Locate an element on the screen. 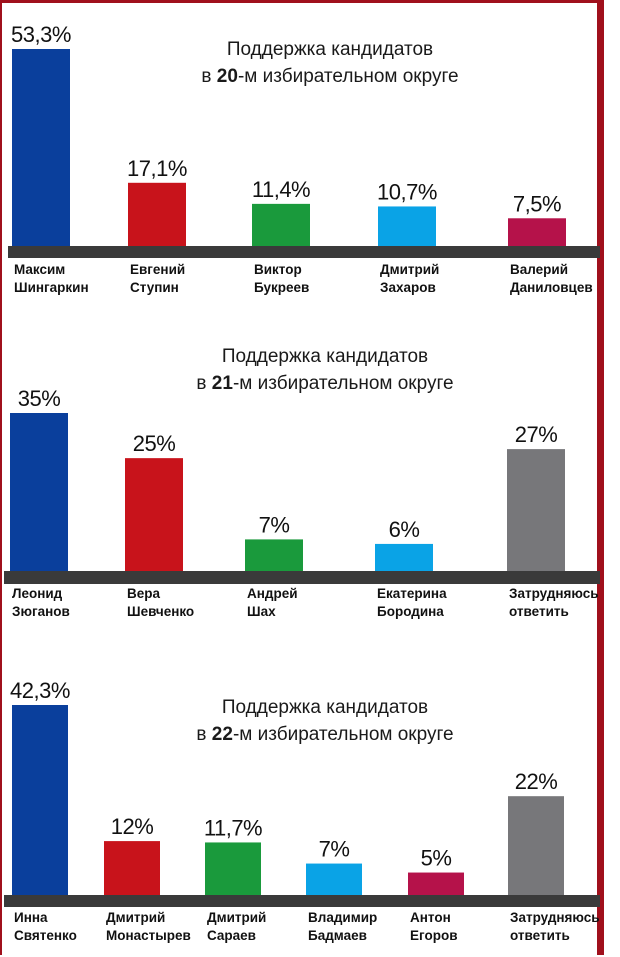 The width and height of the screenshot is (620, 957). category-label: Святенко is located at coordinates (45, 935).